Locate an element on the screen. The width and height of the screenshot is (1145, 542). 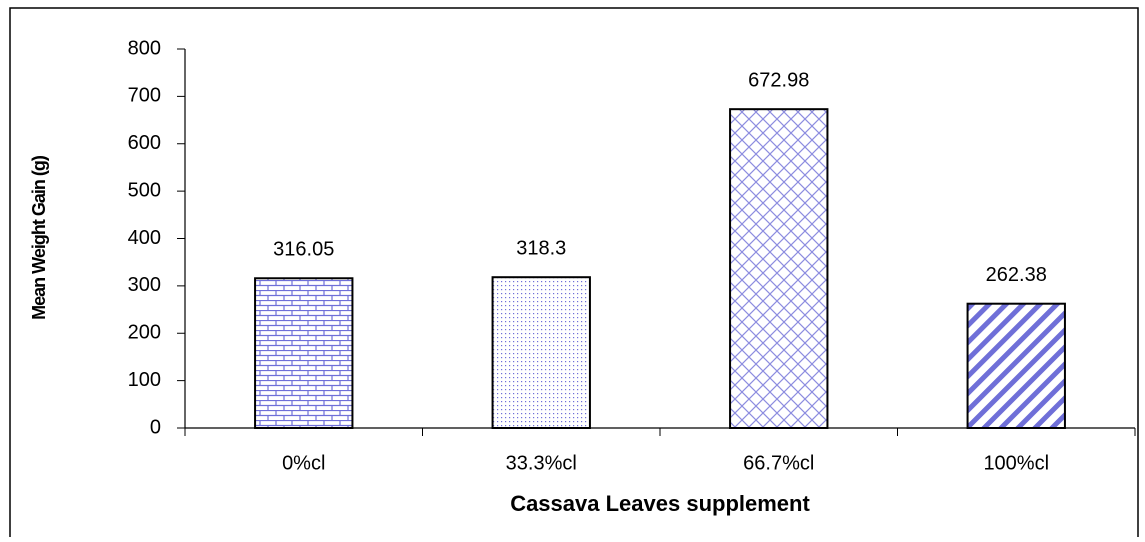
data-label: 316.05 is located at coordinates (303, 250).